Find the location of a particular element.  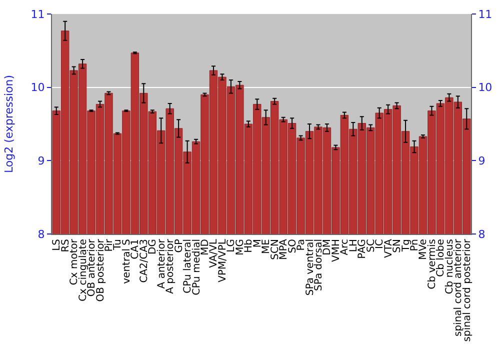

x-tick-label: Pa is located at coordinates (302, 245).